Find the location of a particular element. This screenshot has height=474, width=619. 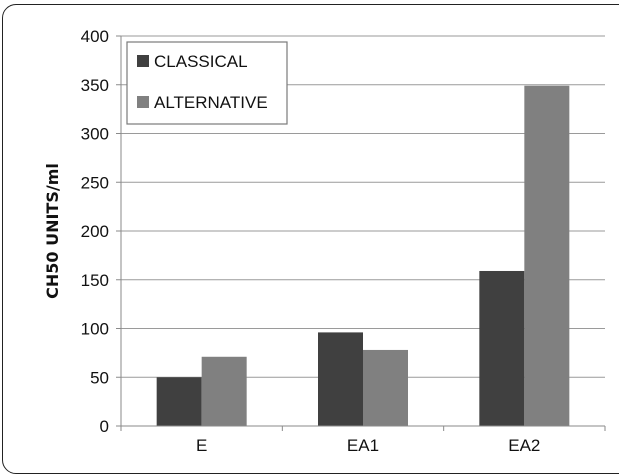

y-tick-label: 300 is located at coordinates (95, 134).